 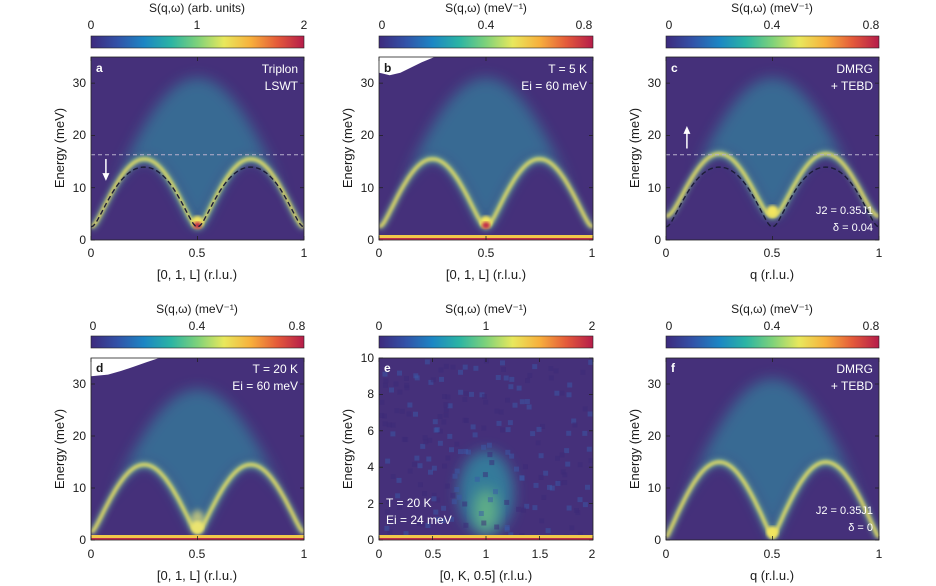 What do you see at coordinates (370, 240) in the screenshot?
I see `ytick-b-0: 0` at bounding box center [370, 240].